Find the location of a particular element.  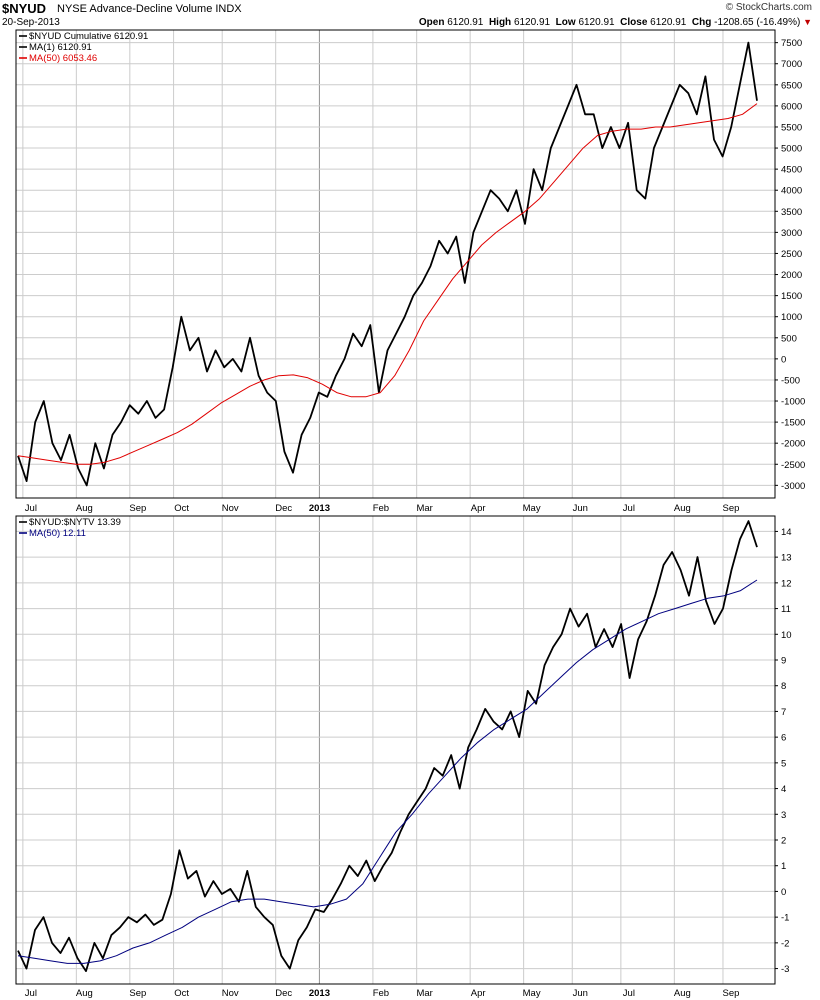

y-tick-label: 5000 is located at coordinates (791, 149).